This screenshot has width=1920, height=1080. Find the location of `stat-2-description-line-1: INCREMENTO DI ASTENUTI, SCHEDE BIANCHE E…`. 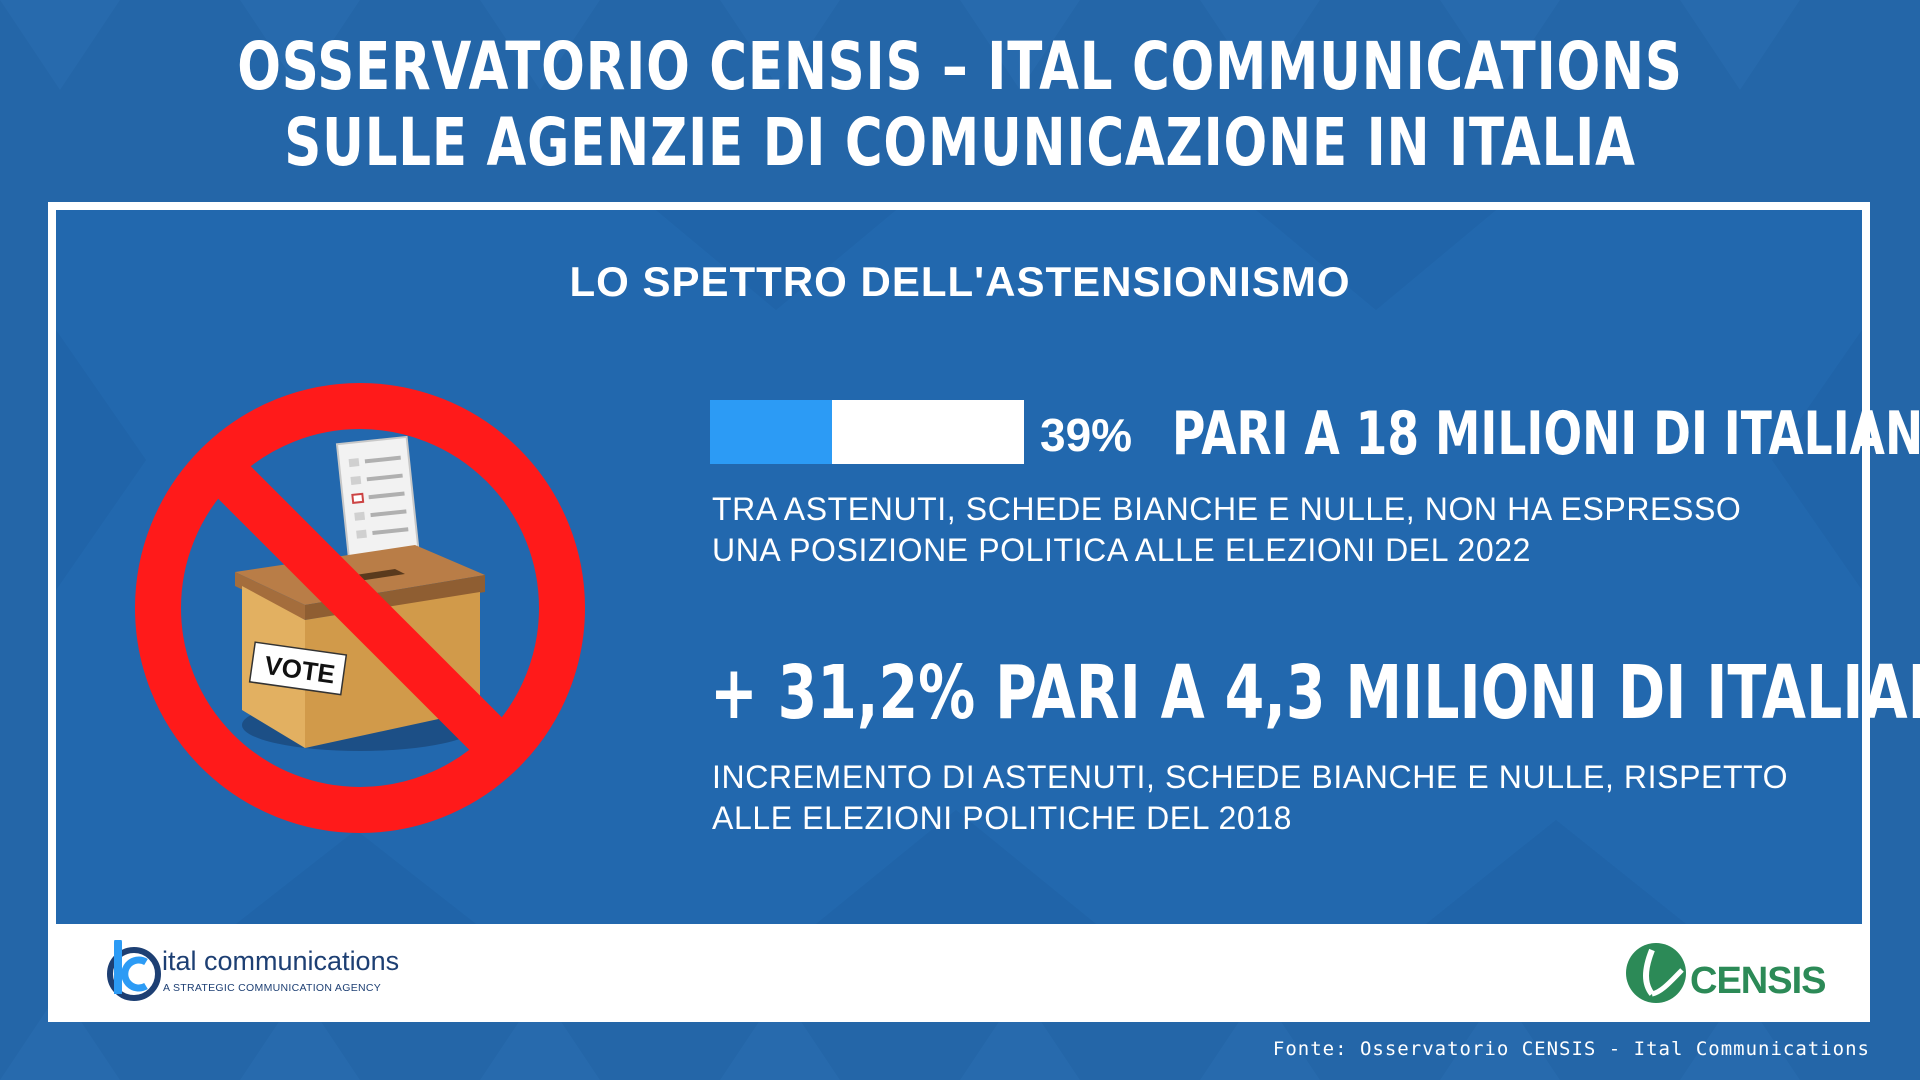

stat-2-description-line-1: INCREMENTO DI ASTENUTI, SCHEDE BIANCHE E… is located at coordinates (1250, 777).